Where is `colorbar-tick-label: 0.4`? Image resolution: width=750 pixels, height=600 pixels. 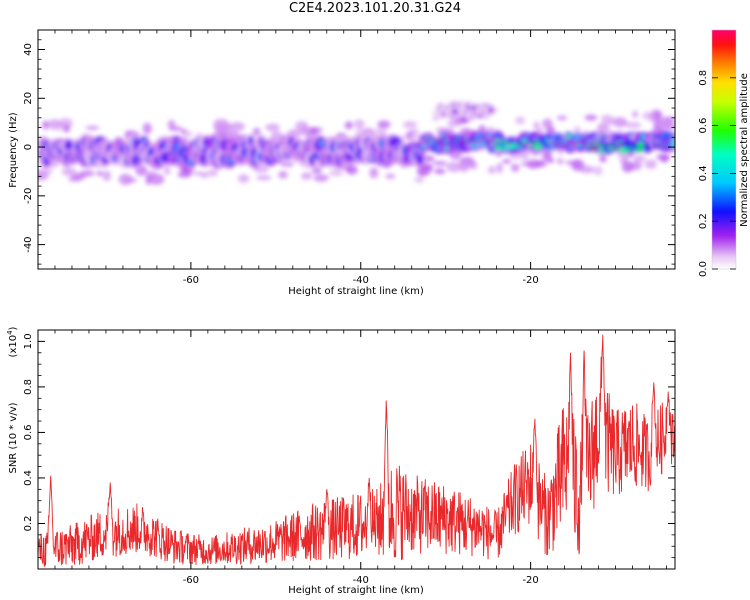 colorbar-tick-label: 0.4 is located at coordinates (703, 173).